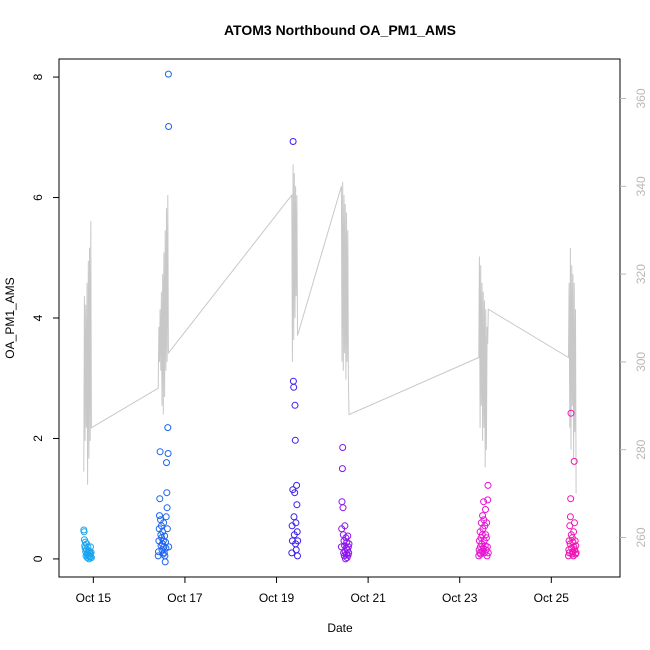  Describe the element at coordinates (94, 598) in the screenshot. I see `x-tick-label: Oct 15` at that location.